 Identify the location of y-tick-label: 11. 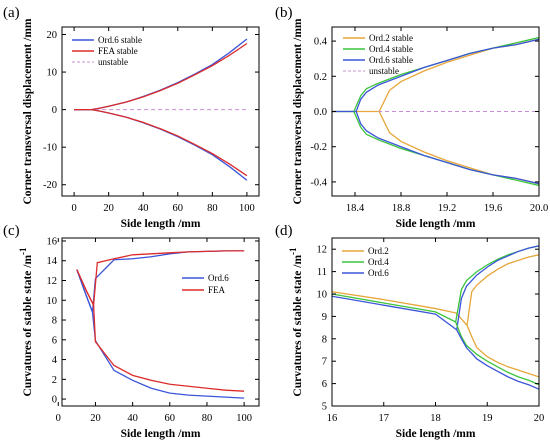
(322, 272).